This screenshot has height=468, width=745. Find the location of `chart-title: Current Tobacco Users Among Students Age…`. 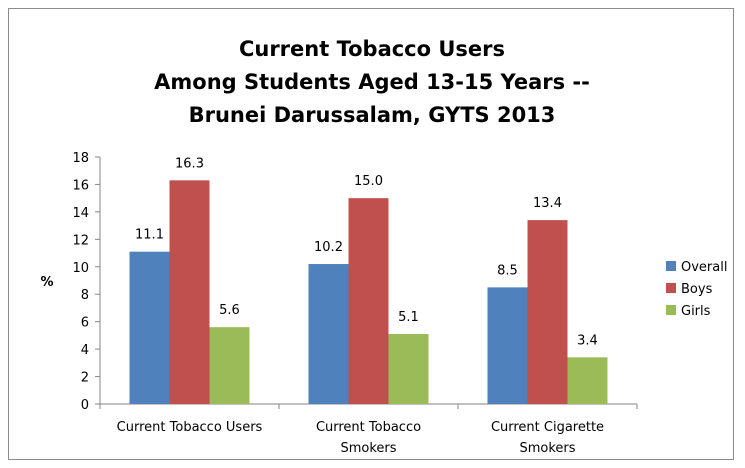

chart-title: Current Tobacco Users Among Students Age… is located at coordinates (372, 82).